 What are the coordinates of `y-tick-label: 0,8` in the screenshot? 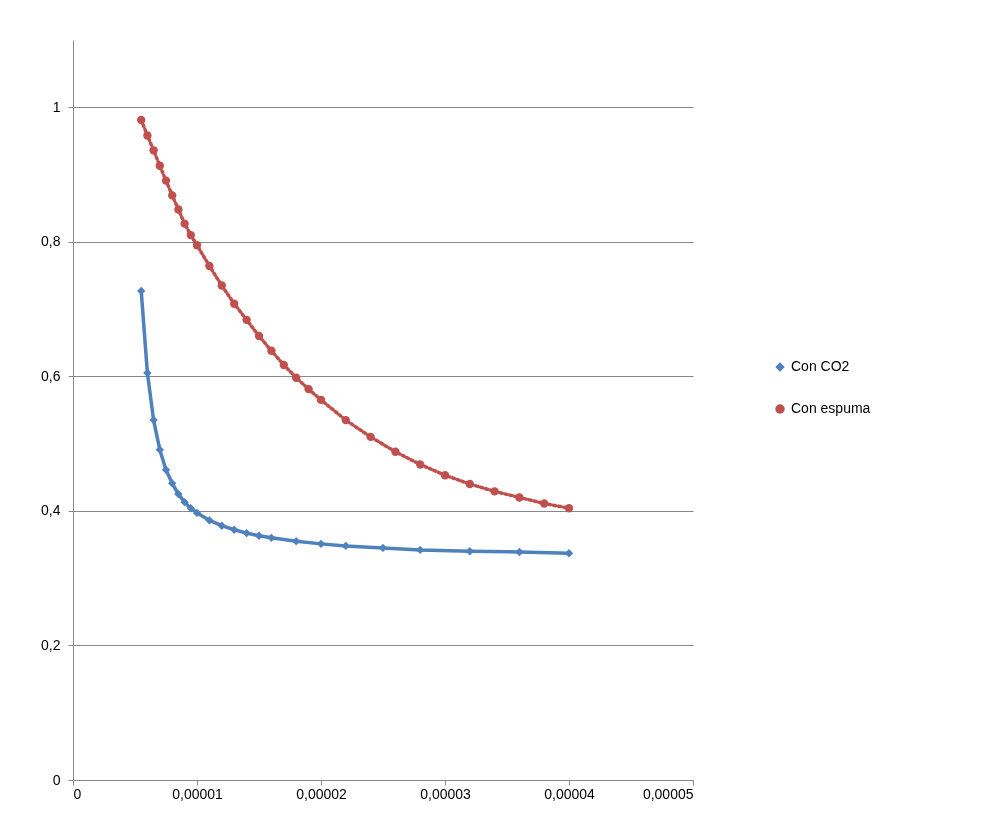 It's located at (51, 241).